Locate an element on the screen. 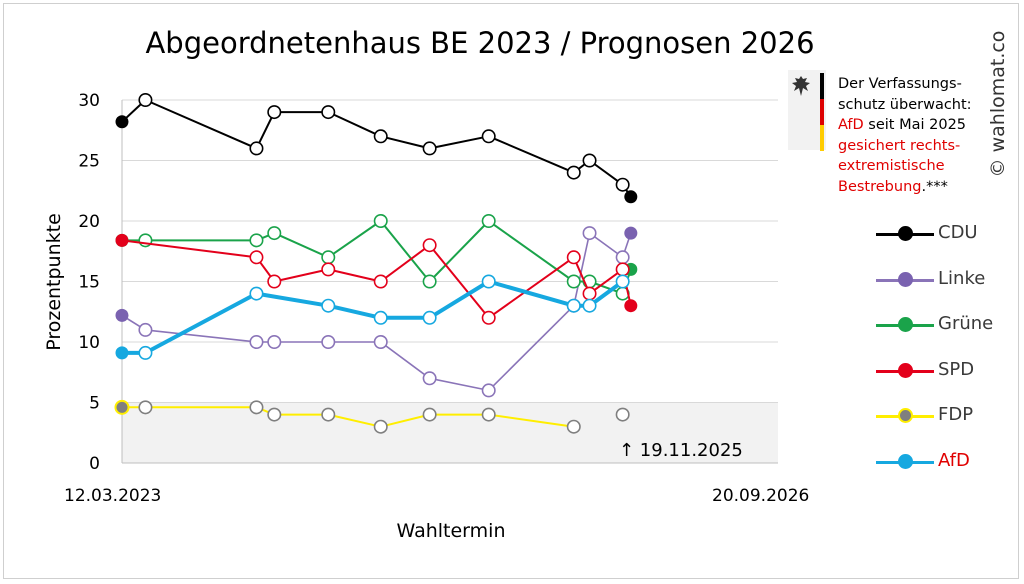  legend-label: Grüne is located at coordinates (966, 323).